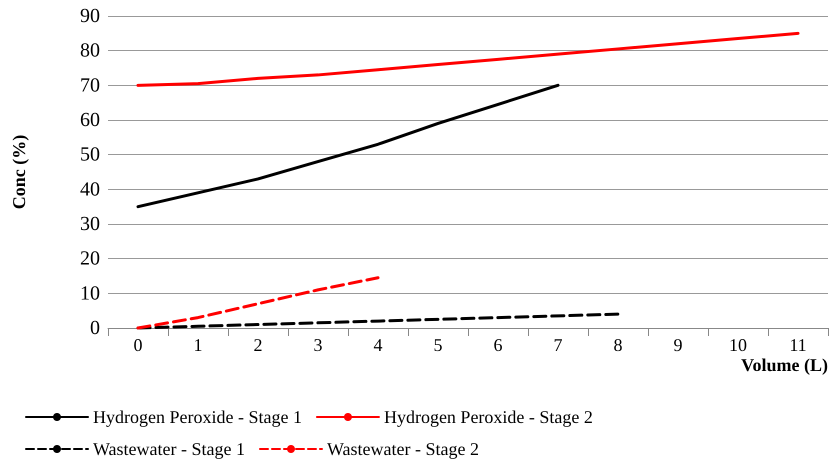 Image resolution: width=840 pixels, height=463 pixels. What do you see at coordinates (197, 417) in the screenshot?
I see `legend-label: Hydrogen Peroxide - Stage 1` at bounding box center [197, 417].